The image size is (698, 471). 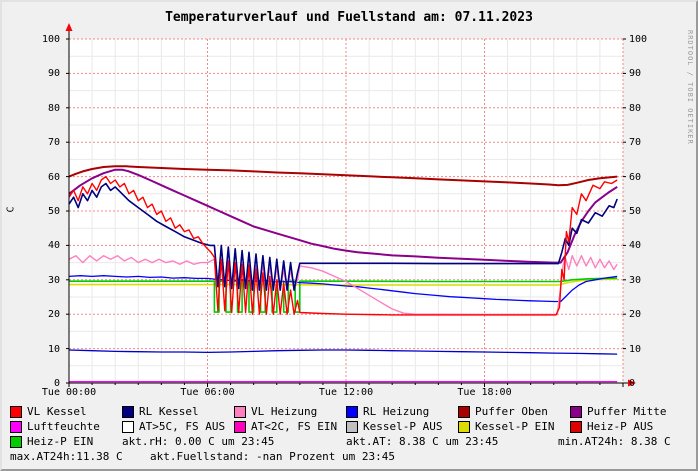 I want to click on legend-item: VL Heizung, so click(x=290, y=411).